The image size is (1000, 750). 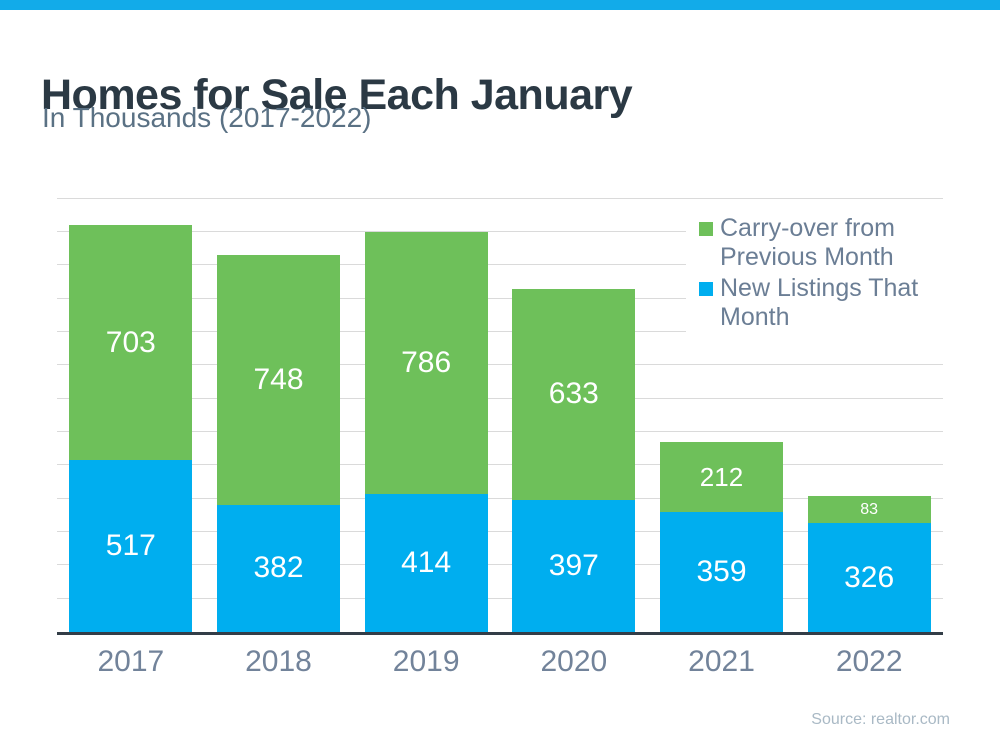 What do you see at coordinates (207, 117) in the screenshot?
I see `page-subtitle: In Thousands (2017-2022)` at bounding box center [207, 117].